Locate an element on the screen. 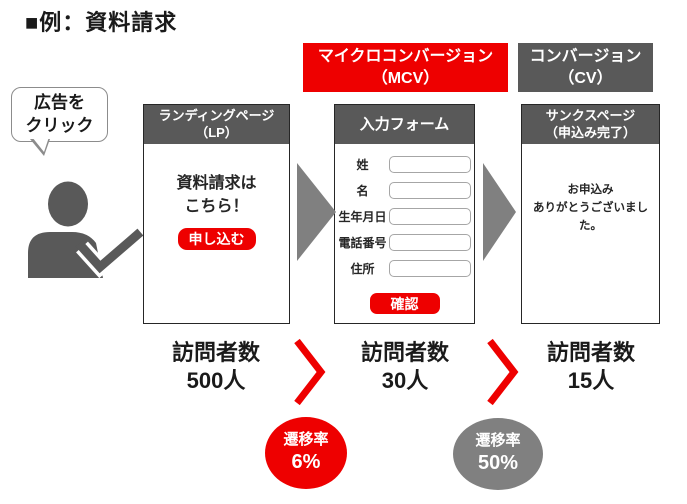  phone-label: 電話番号 is located at coordinates (362, 243).